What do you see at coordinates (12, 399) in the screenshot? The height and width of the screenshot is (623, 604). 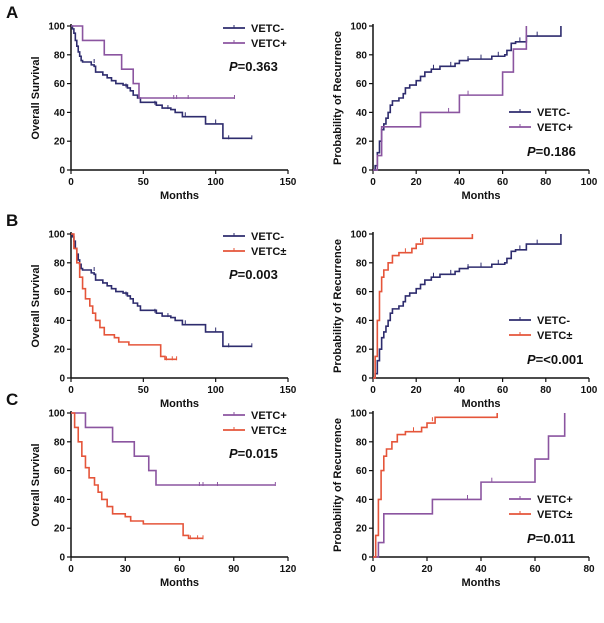 I see `panel-label: C` at bounding box center [12, 399].